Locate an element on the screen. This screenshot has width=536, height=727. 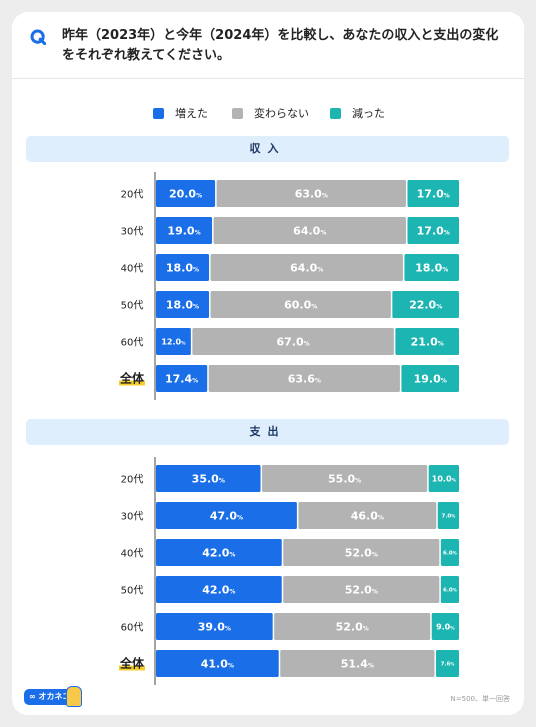
expense-data-label: 9.0% is located at coordinates (445, 626).